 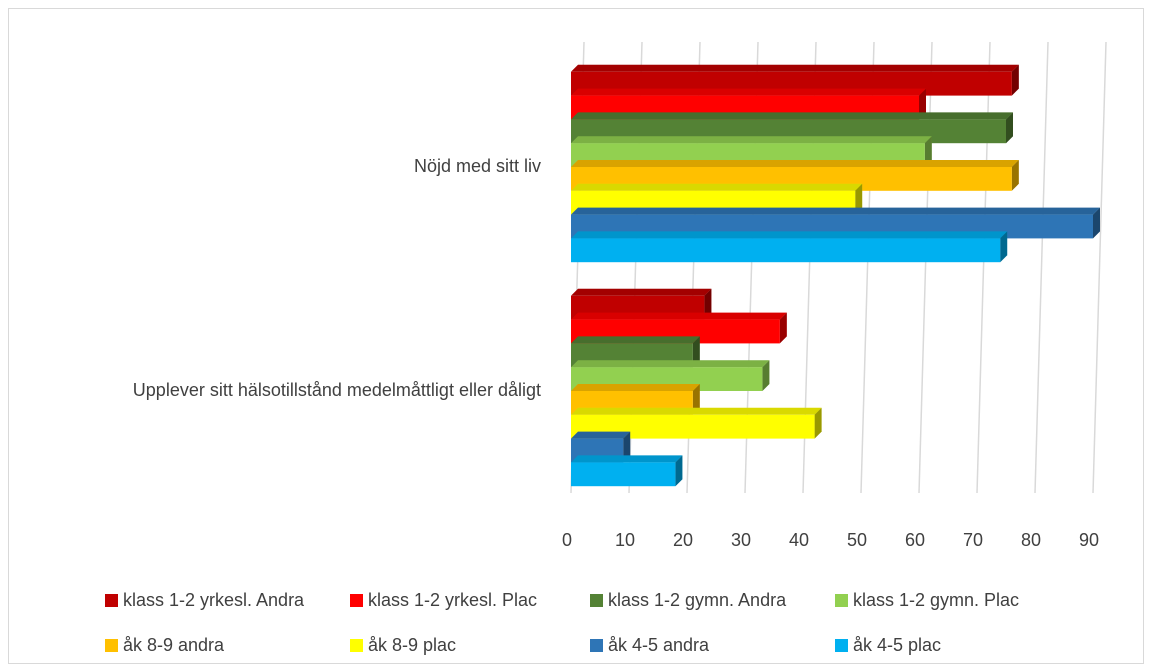 What do you see at coordinates (477, 166) in the screenshot?
I see `category-label: Nöjd med sitt liv` at bounding box center [477, 166].